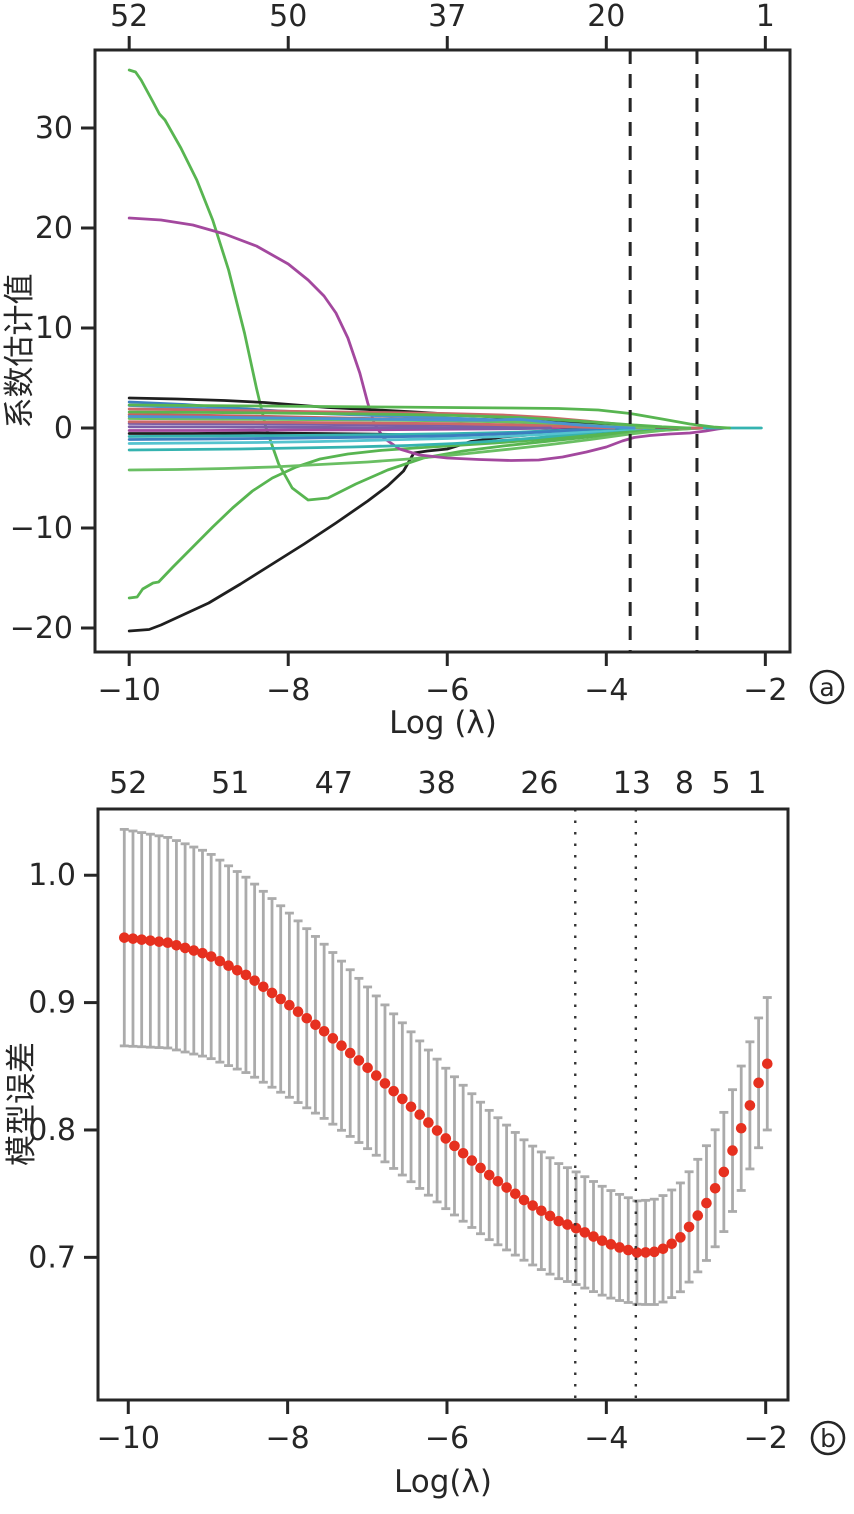  Describe the element at coordinates (52, 875) in the screenshot. I see `y-axis-tick-label: 1.0` at that location.